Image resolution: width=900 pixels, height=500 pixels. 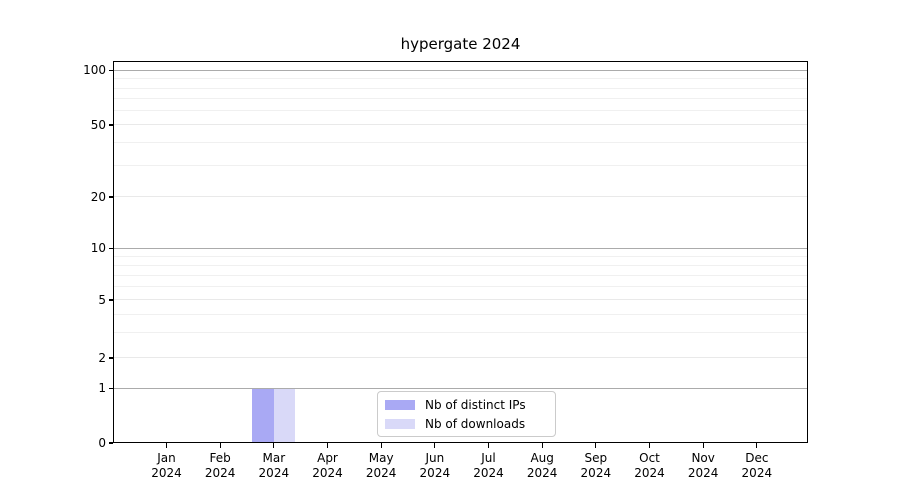 I want to click on x-tick-label-month: Jun, so click(x=435, y=458).